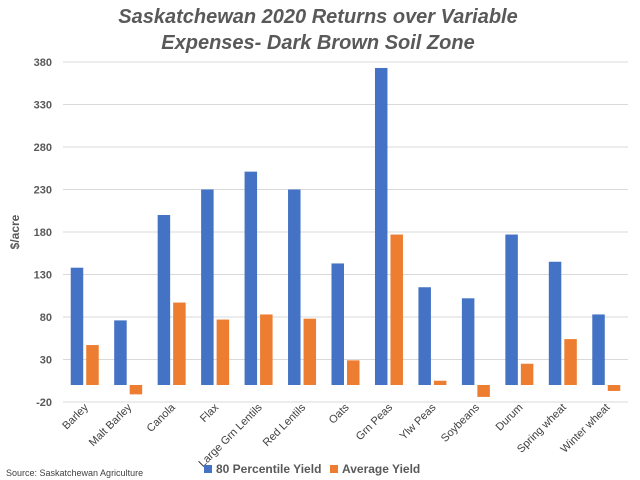  Describe the element at coordinates (310, 351) in the screenshot. I see `bar-average-red-lentils` at that location.